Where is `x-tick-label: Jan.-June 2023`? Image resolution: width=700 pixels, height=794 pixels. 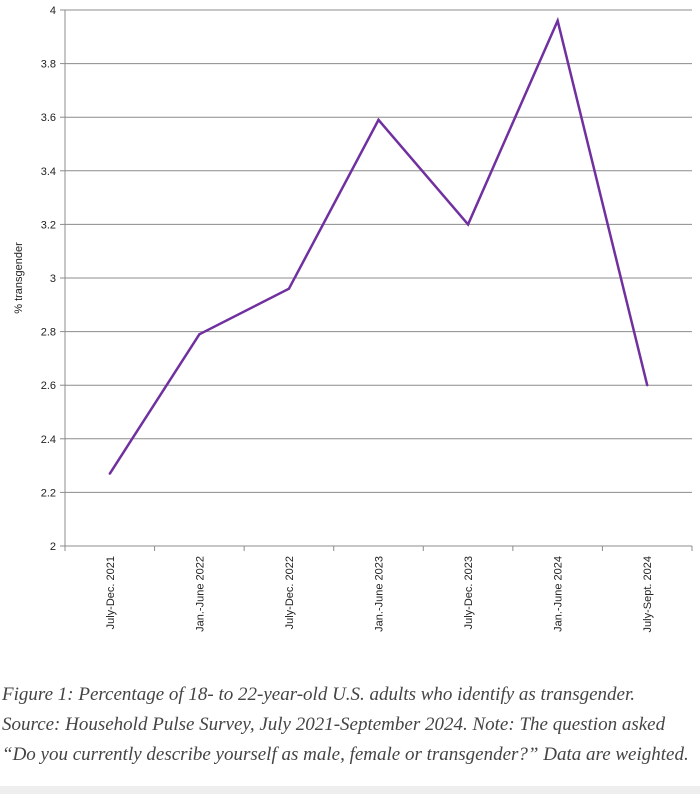
x-tick-label: Jan.-June 2023 is located at coordinates (380, 594).